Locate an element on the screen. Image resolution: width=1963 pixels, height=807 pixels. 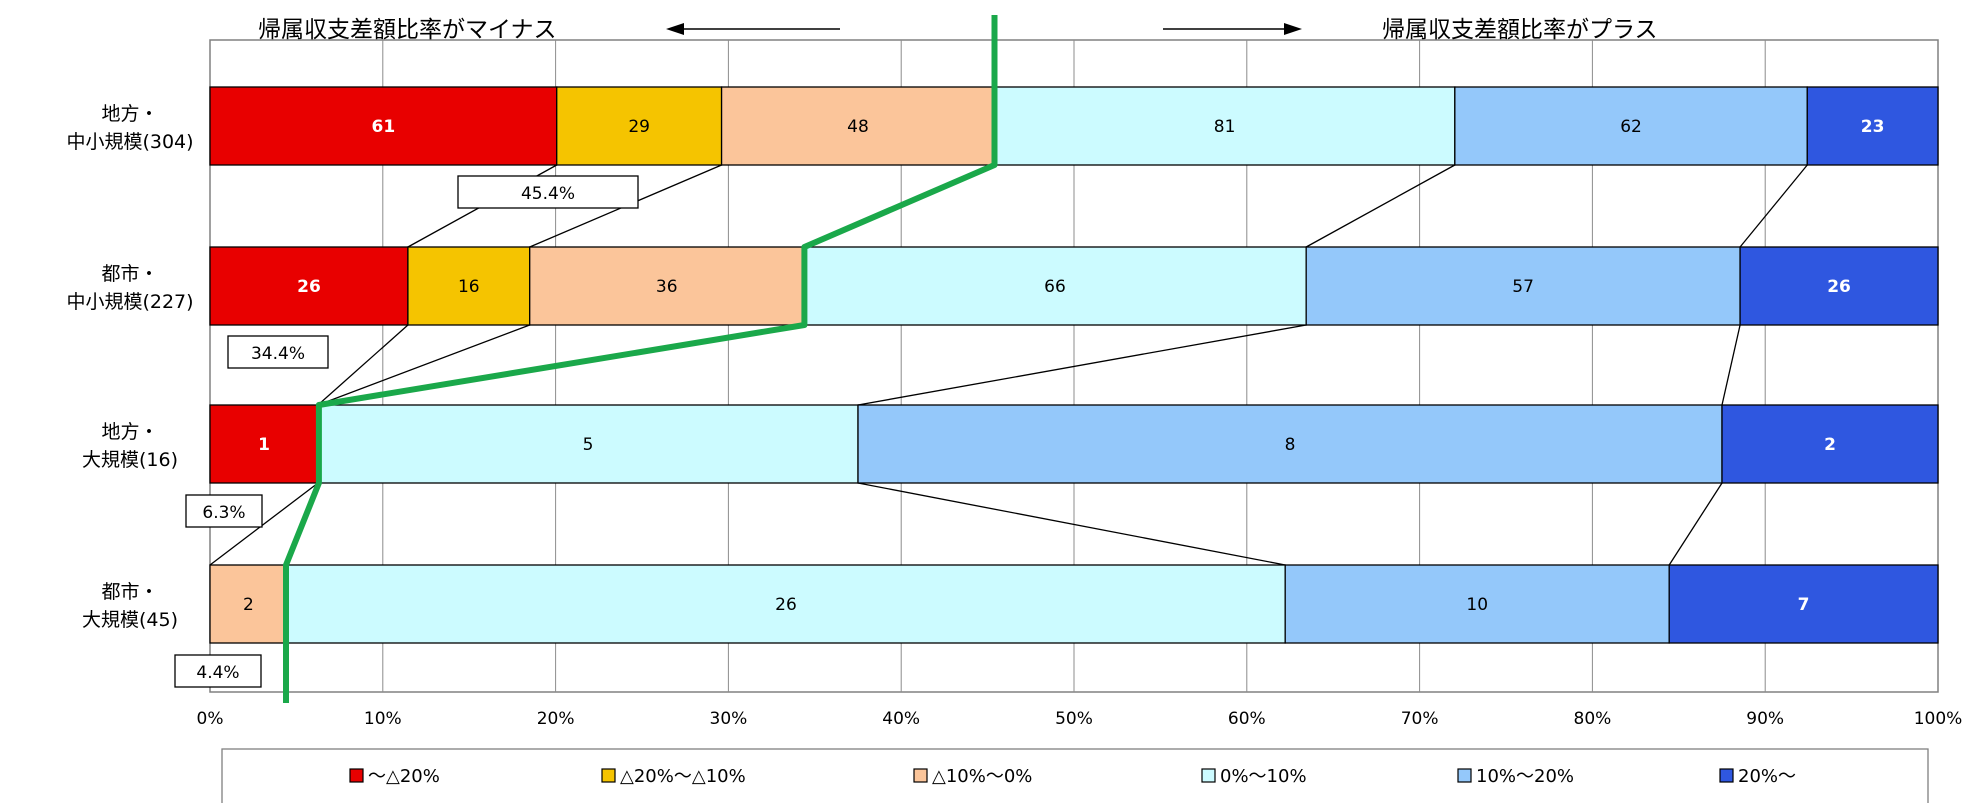
bar-value-label: 29 is located at coordinates (639, 127).